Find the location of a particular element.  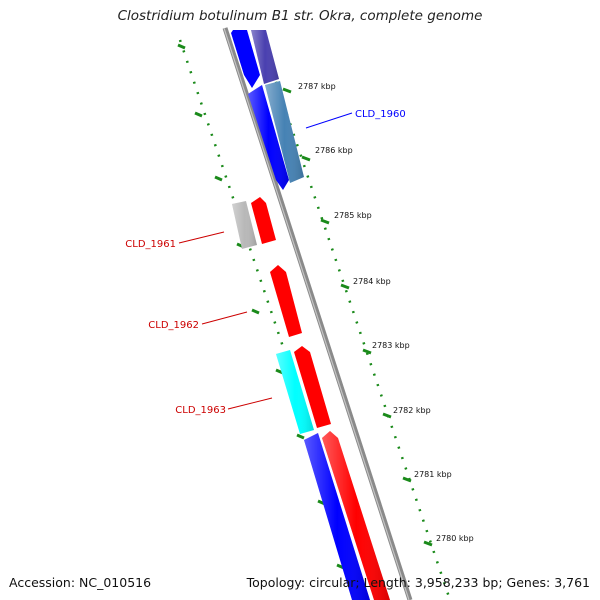

cds-red-1961 is located at coordinates (263, 220).